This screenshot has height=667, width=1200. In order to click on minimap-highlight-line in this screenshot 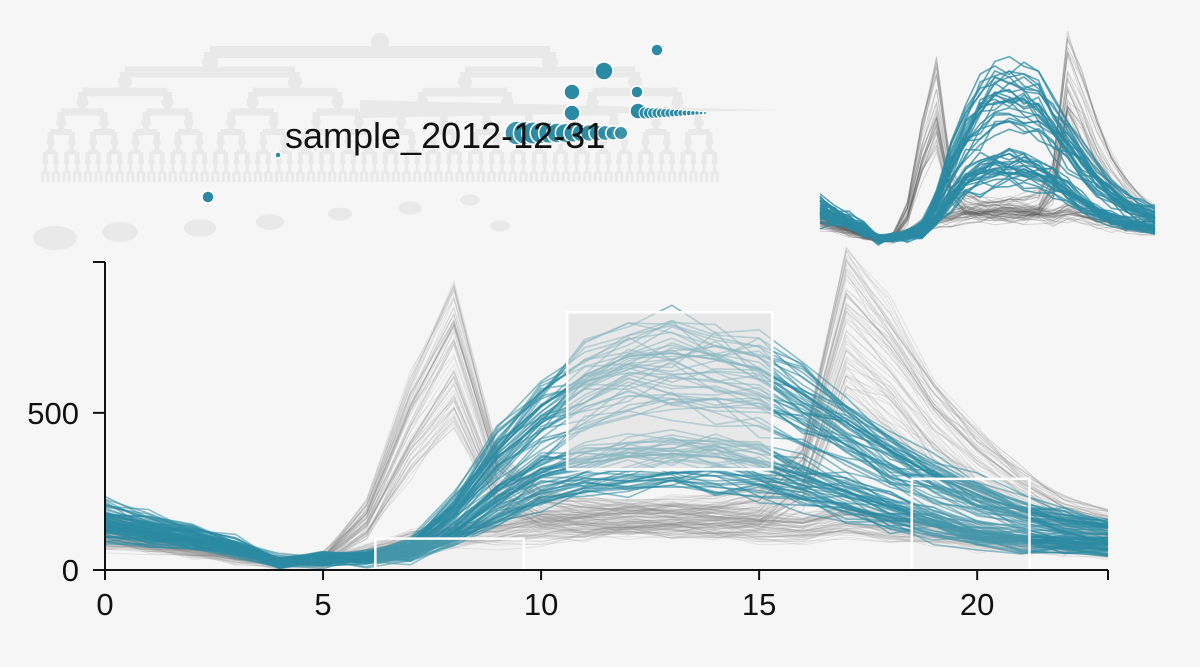, I will do `click(987, 150)`.